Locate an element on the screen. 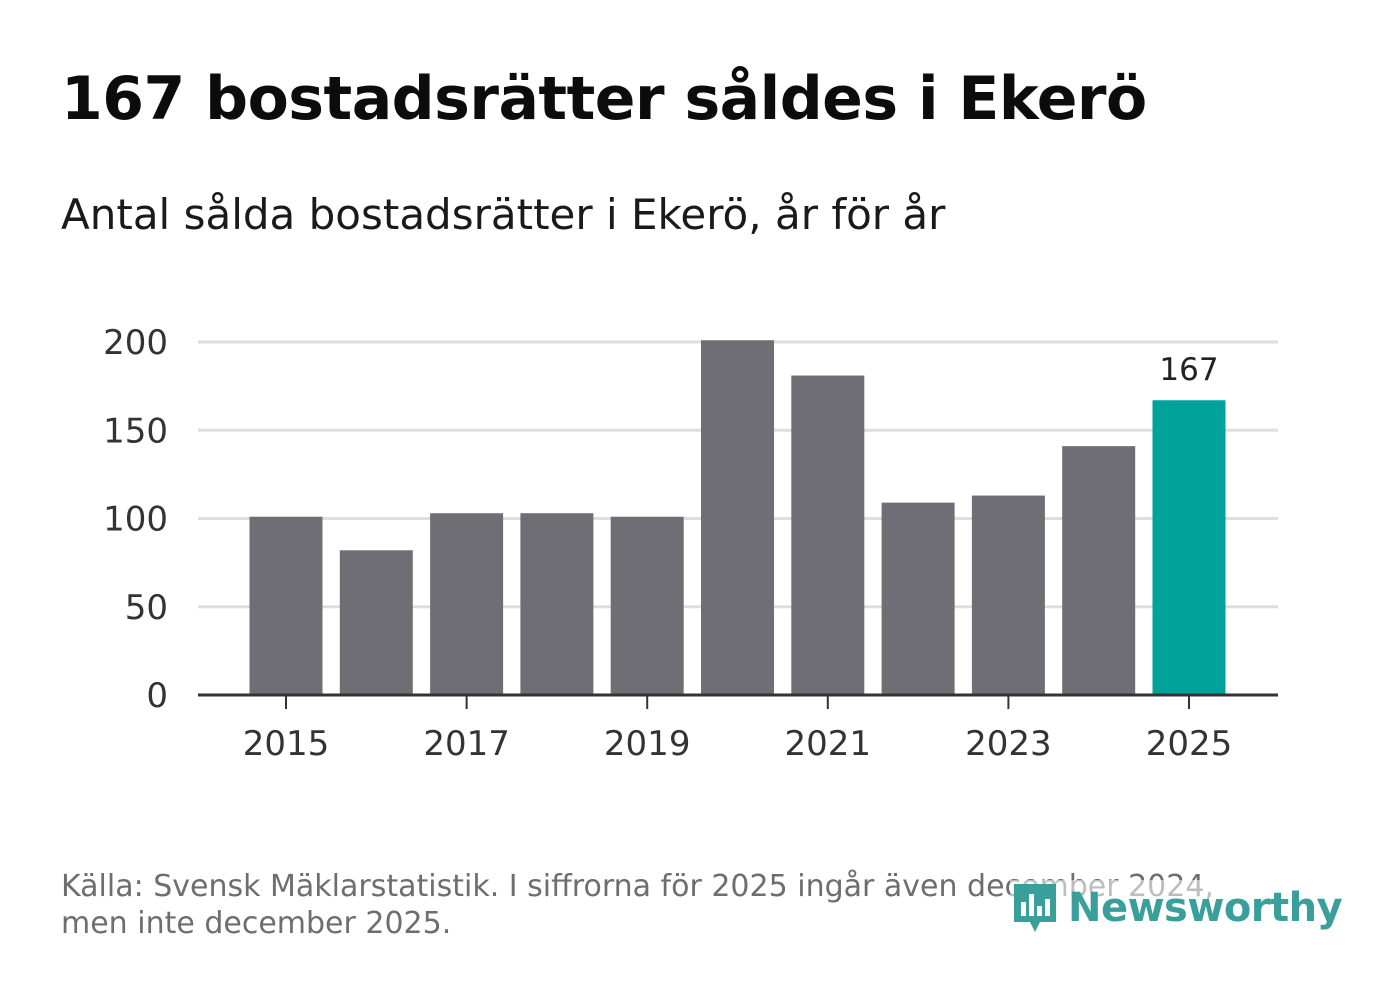  bar-2017 is located at coordinates (467, 604).